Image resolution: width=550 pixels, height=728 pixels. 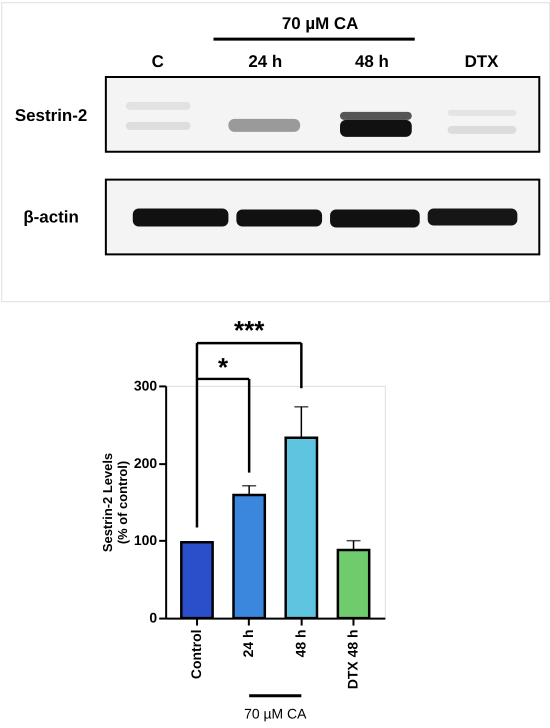 I want to click on y-tick-label: 100, so click(x=146, y=540).